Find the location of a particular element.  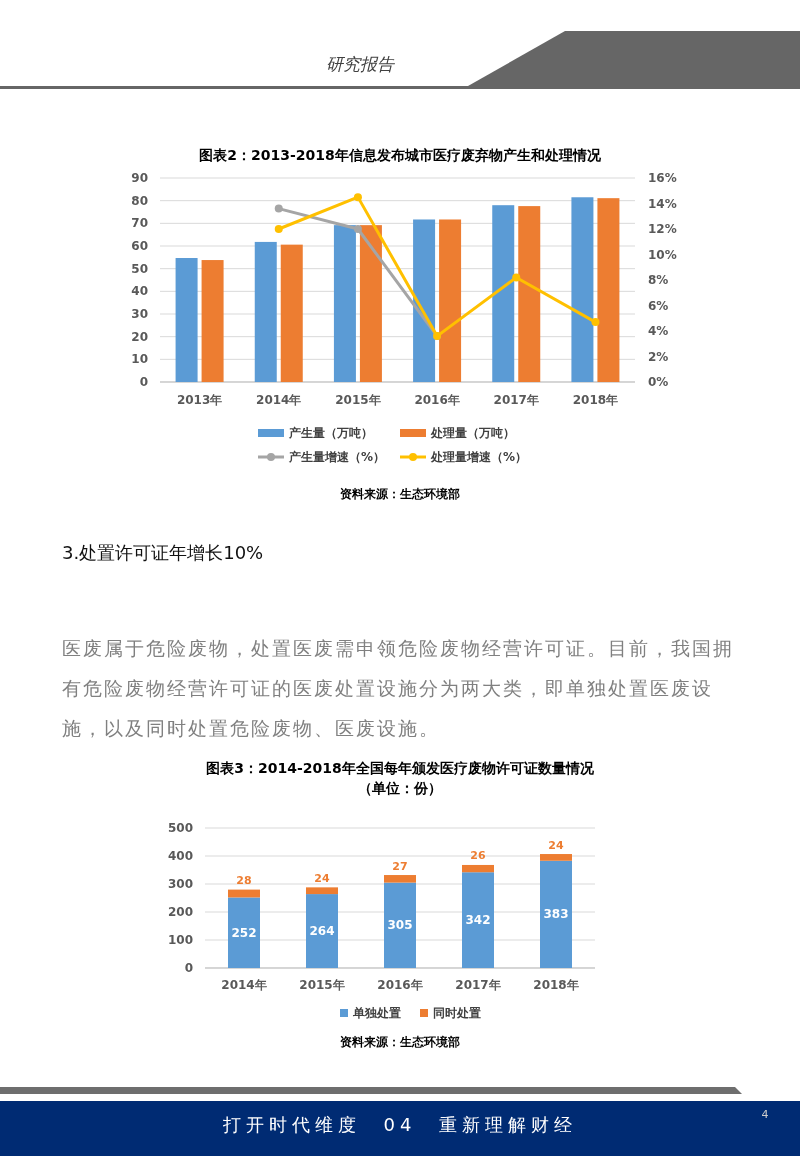

data-label: 252 is located at coordinates (244, 932).